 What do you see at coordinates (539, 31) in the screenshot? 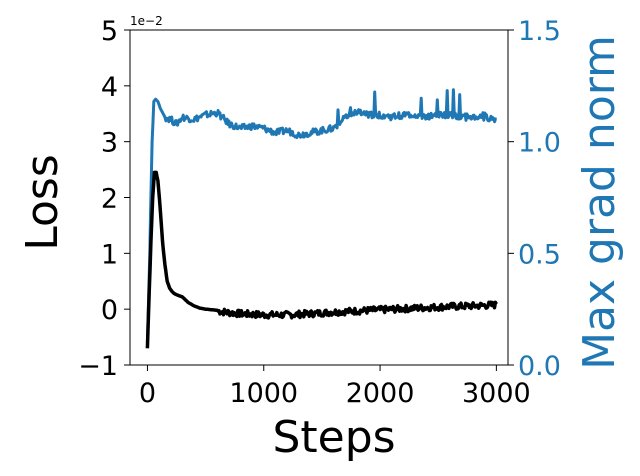
I see `y2-tick-label: 1.5` at bounding box center [539, 31].